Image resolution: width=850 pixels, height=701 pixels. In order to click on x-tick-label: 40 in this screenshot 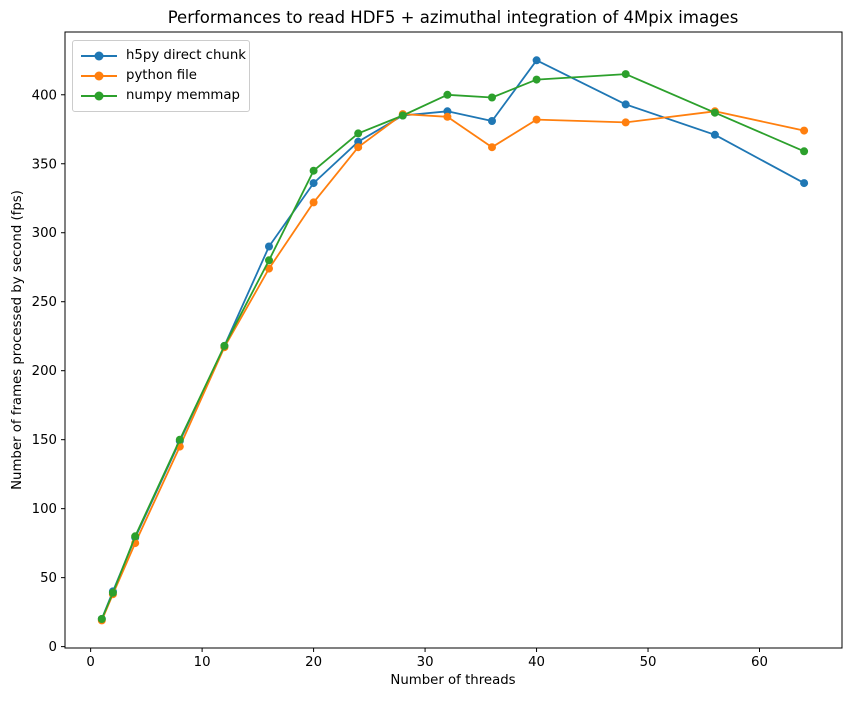, I will do `click(536, 662)`.